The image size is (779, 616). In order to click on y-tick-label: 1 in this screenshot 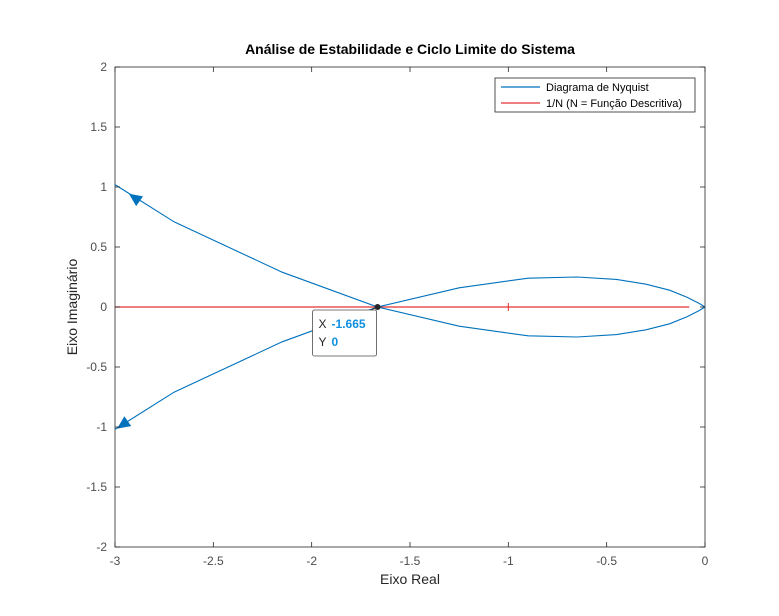, I will do `click(103, 187)`.